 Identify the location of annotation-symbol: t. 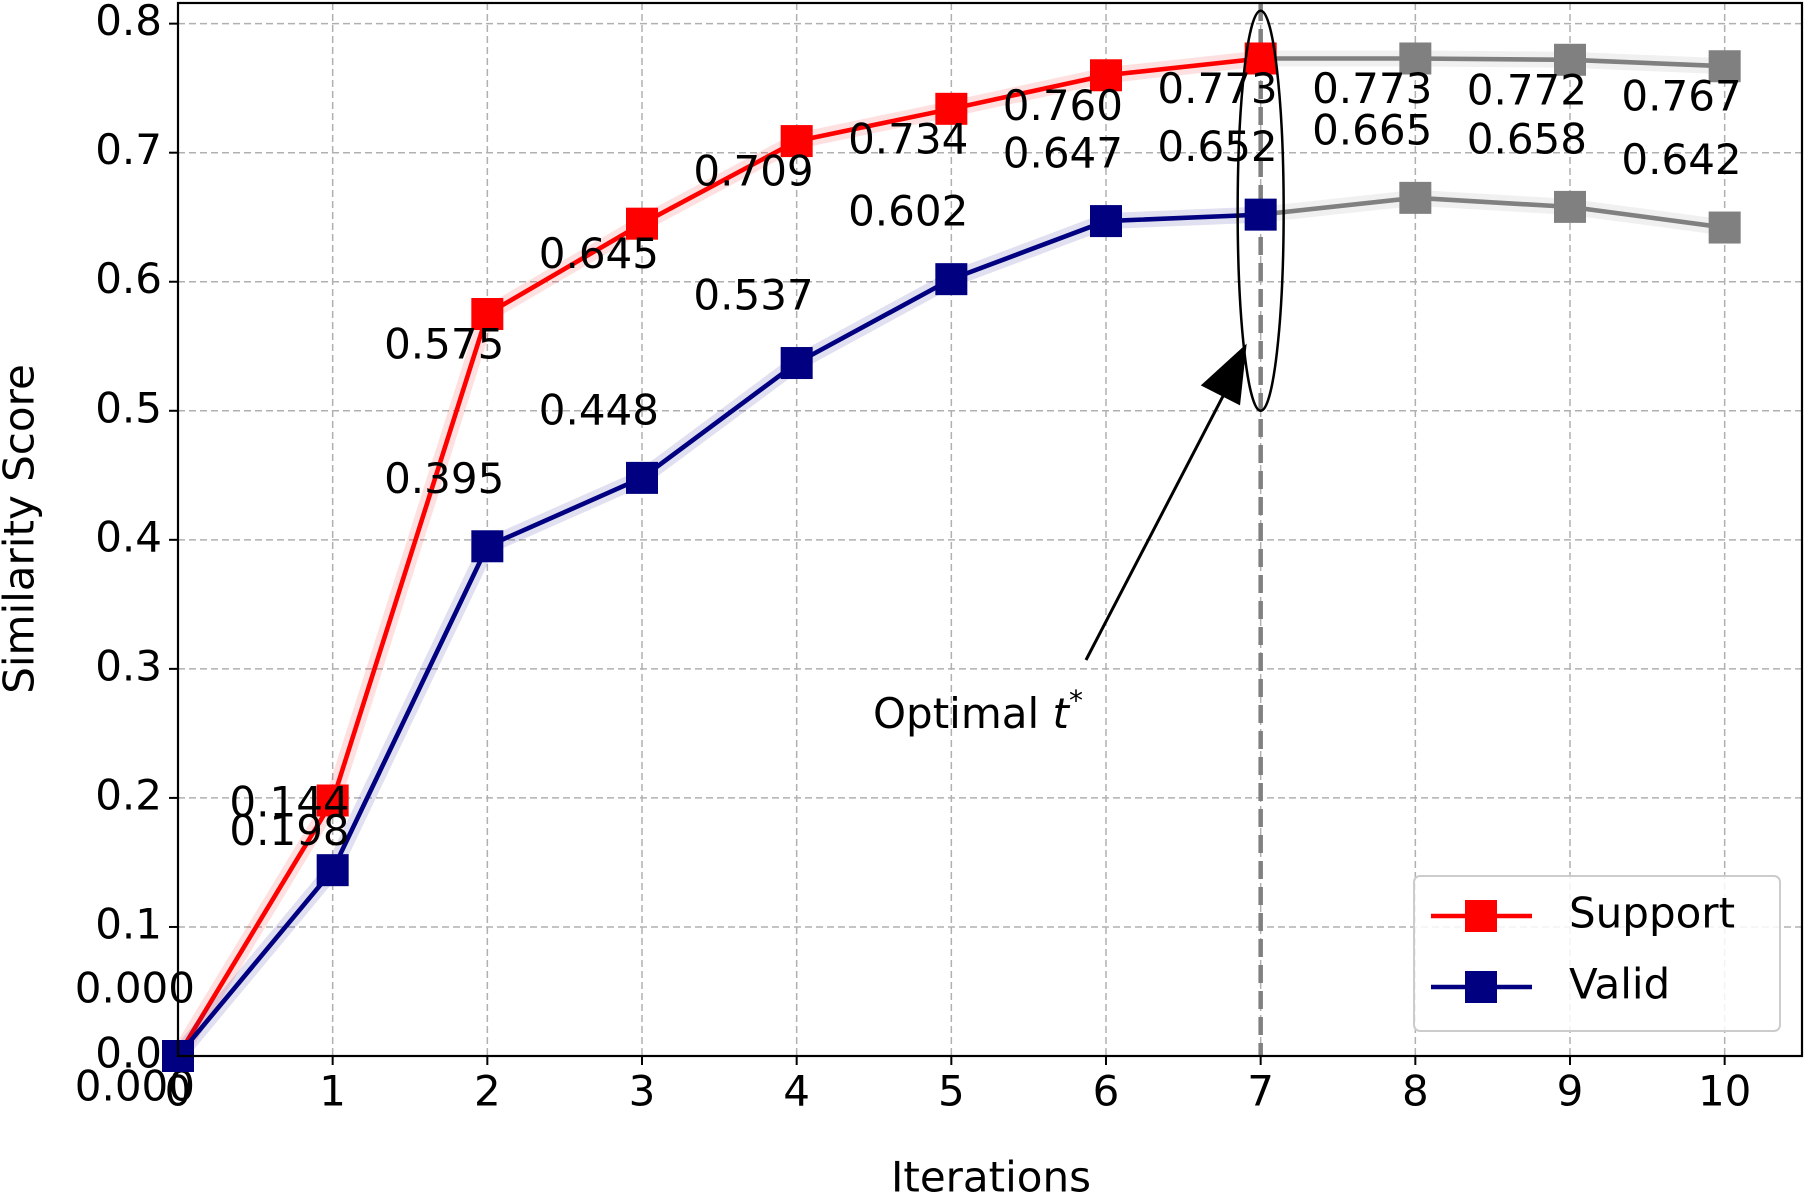
(1062, 713).